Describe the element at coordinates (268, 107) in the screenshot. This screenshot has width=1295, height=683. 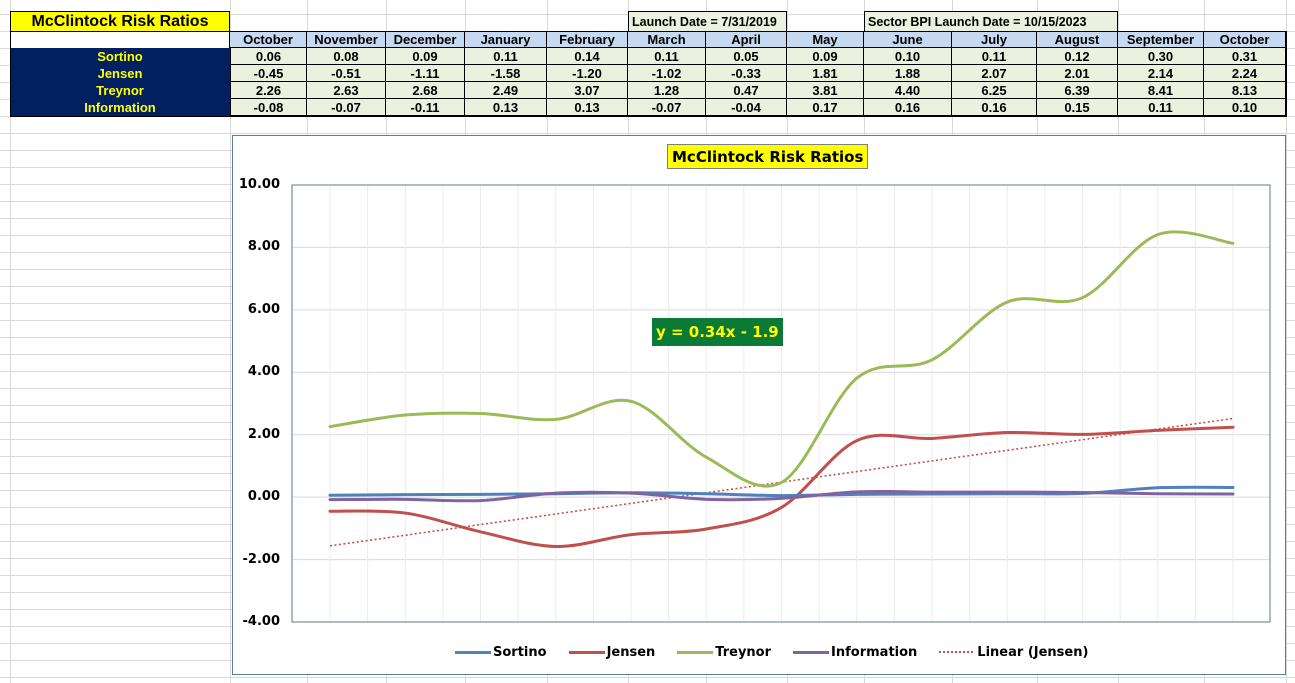
I see `value-cell: -0.08` at that location.